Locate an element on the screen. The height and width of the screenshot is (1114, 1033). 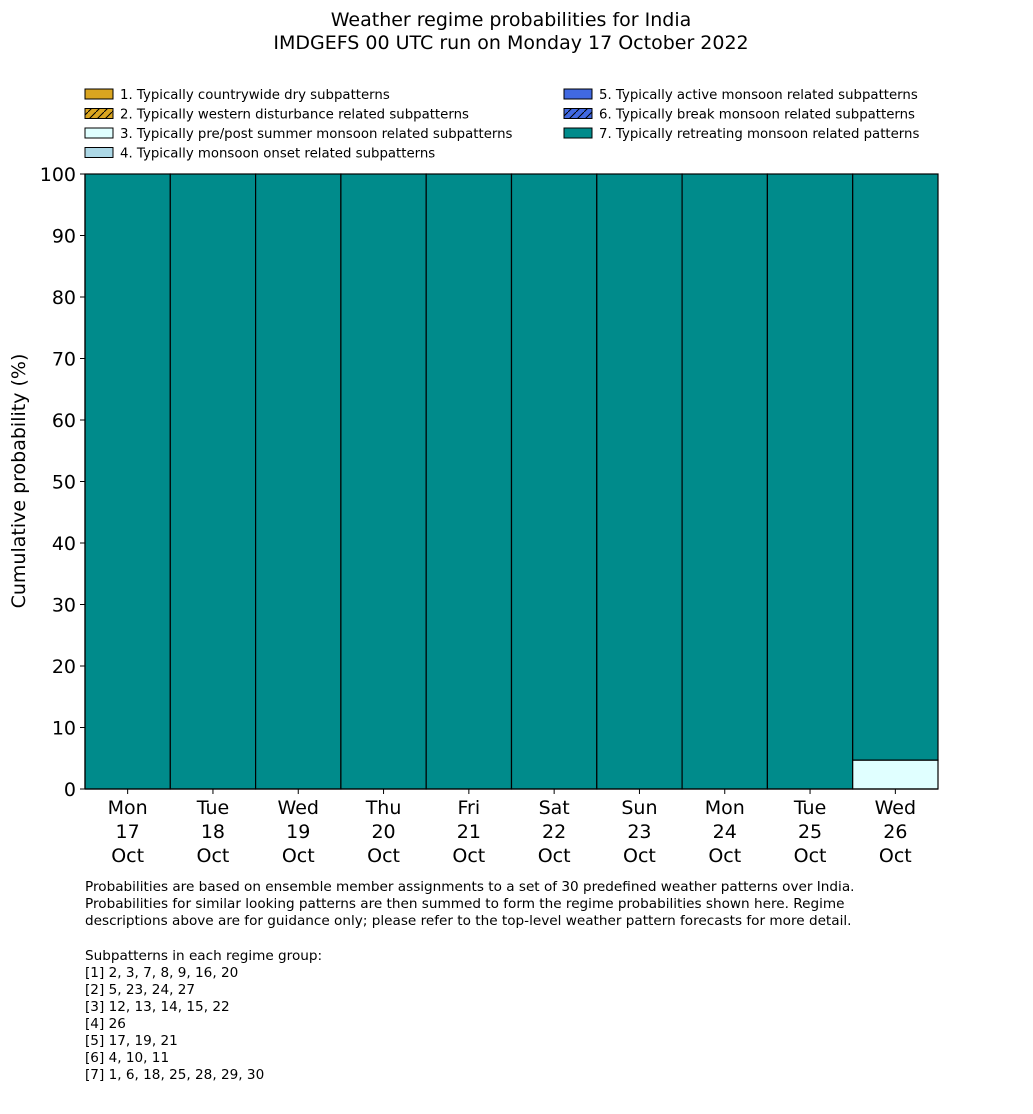
regime-group-line: [6] 4, 10, 11 is located at coordinates (127, 1058).